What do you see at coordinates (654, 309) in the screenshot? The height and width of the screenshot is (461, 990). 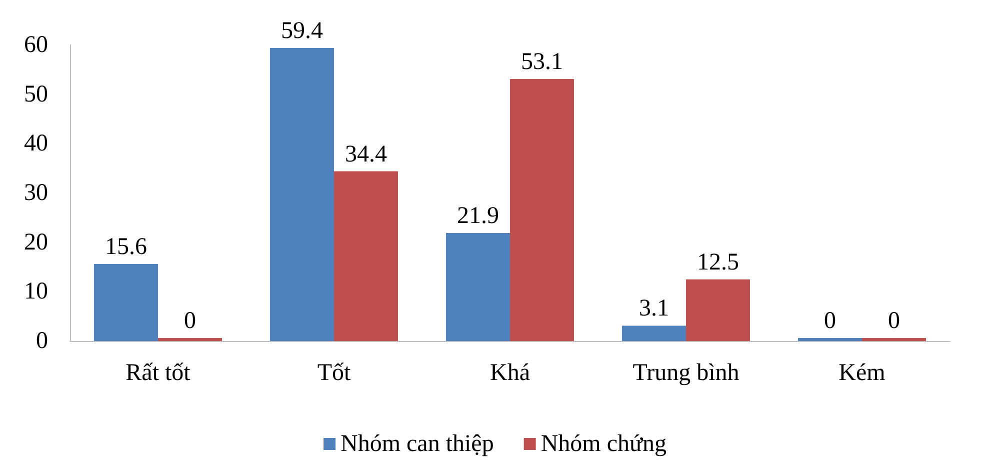 I see `data-label: 3.1` at bounding box center [654, 309].